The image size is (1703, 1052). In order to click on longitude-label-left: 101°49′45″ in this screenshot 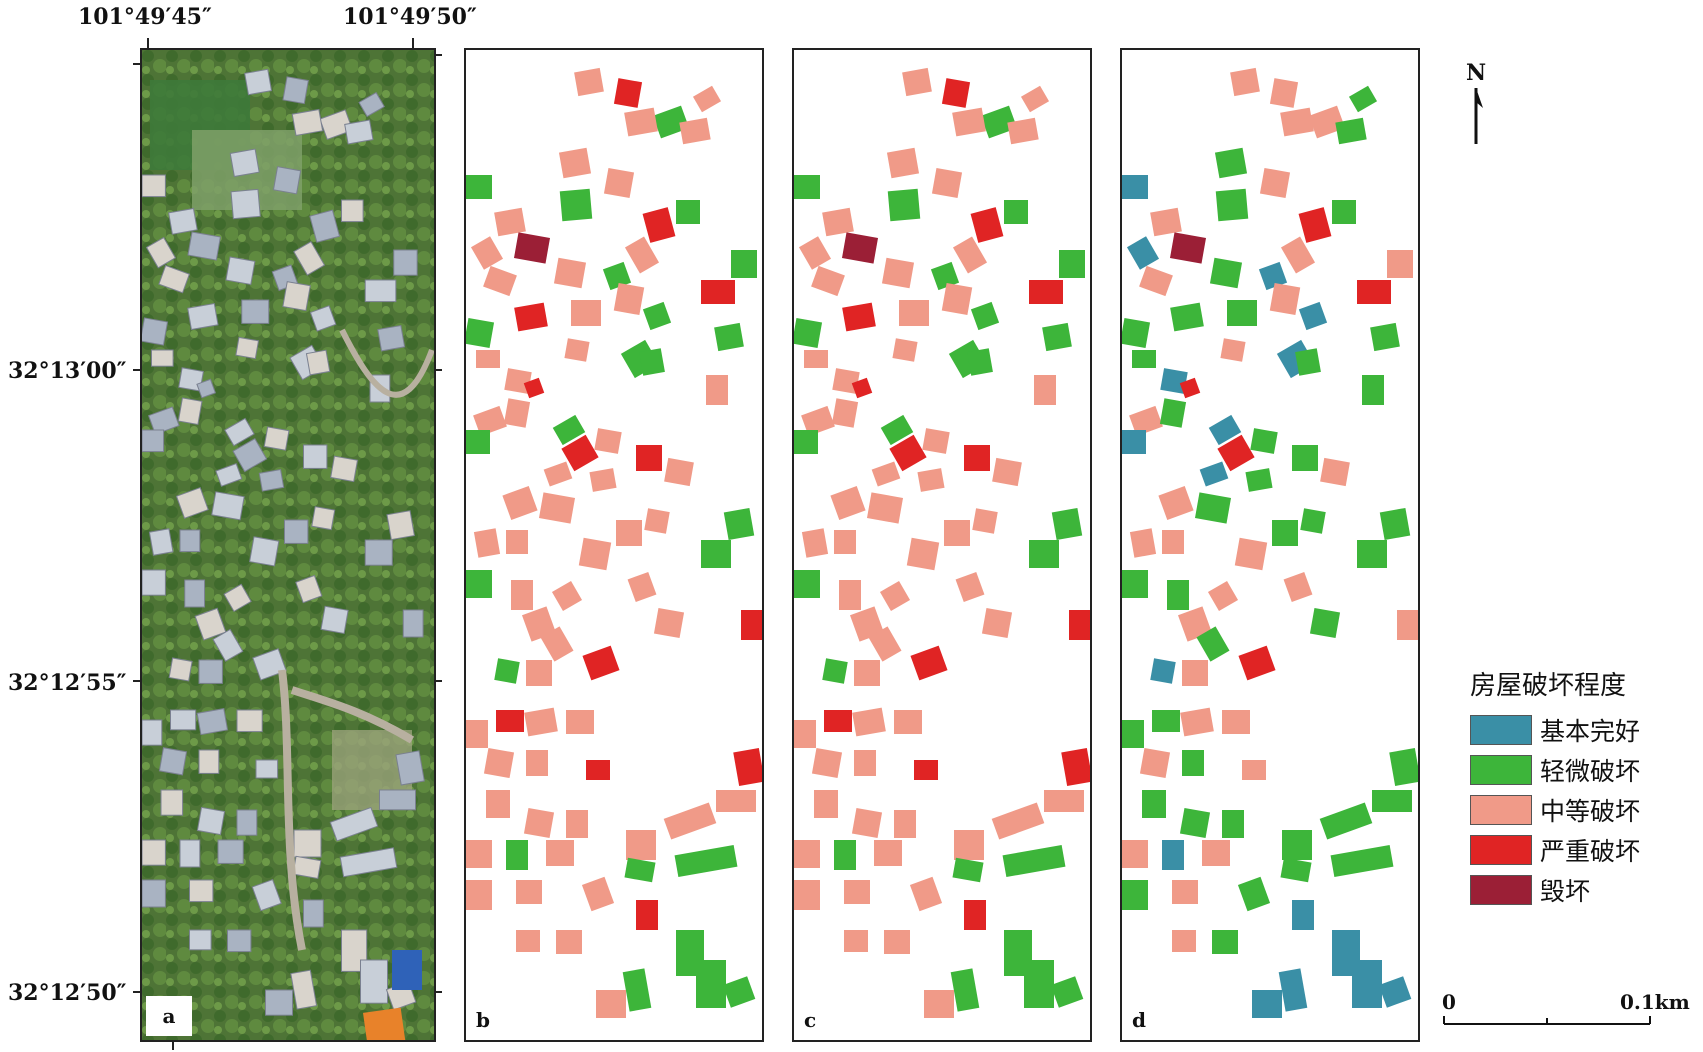, I will do `click(145, 17)`.